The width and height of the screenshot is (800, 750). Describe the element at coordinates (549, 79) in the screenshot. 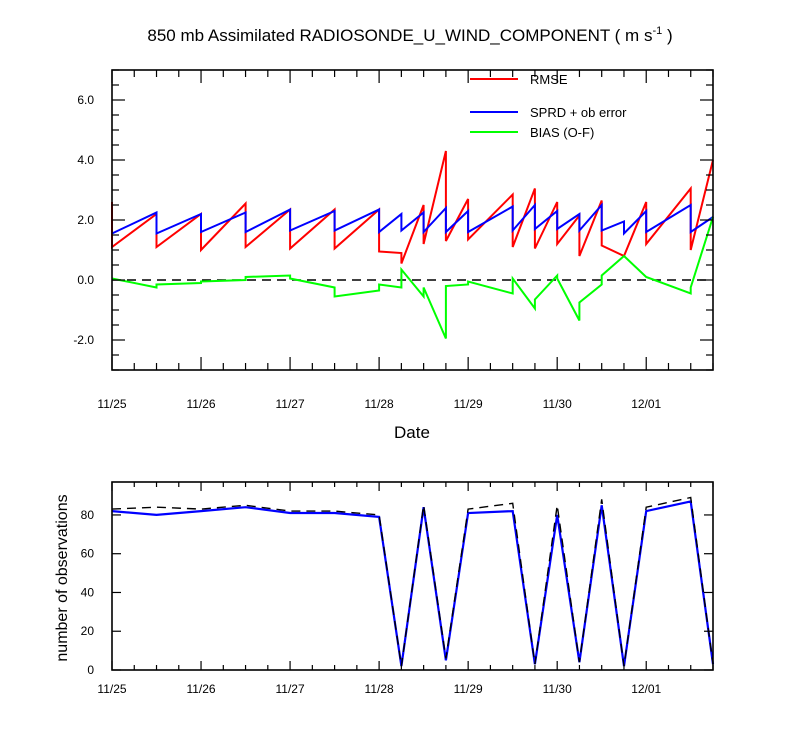

I see `legend-label: RMSE` at that location.